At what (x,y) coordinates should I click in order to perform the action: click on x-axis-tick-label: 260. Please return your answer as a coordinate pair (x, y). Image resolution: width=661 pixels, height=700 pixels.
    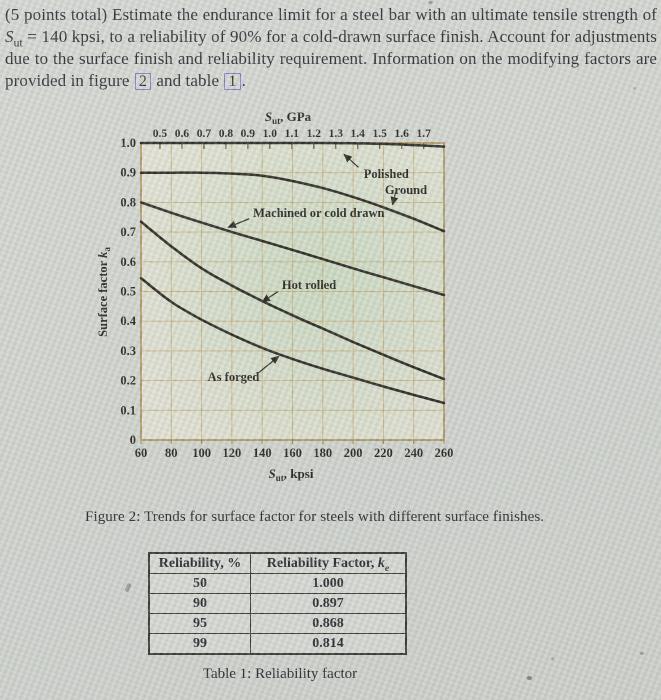
    Looking at the image, I should click on (444, 453).